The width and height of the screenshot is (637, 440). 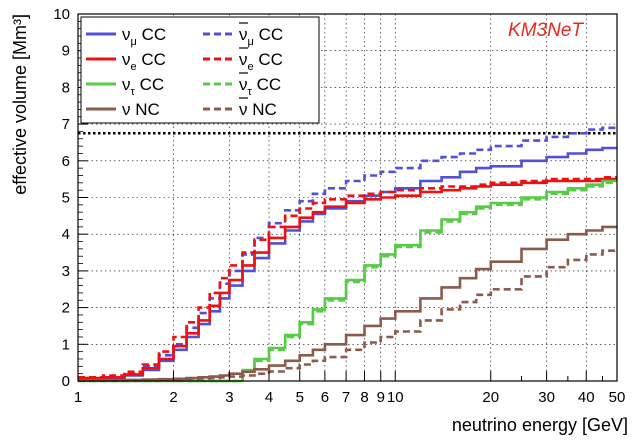 What do you see at coordinates (61, 14) in the screenshot?
I see `y-tick-label: 10` at bounding box center [61, 14].